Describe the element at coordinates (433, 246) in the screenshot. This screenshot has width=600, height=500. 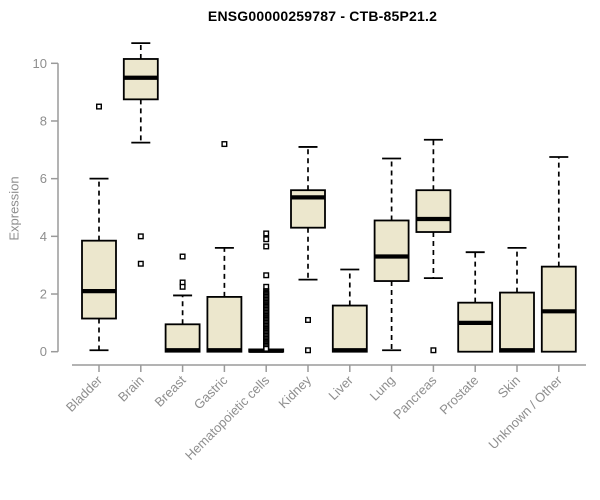
I see `boxplot-pancreas` at that location.